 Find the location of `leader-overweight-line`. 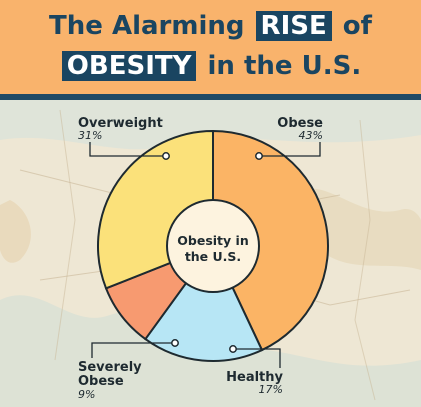

leader-overweight-line is located at coordinates (127, 149).